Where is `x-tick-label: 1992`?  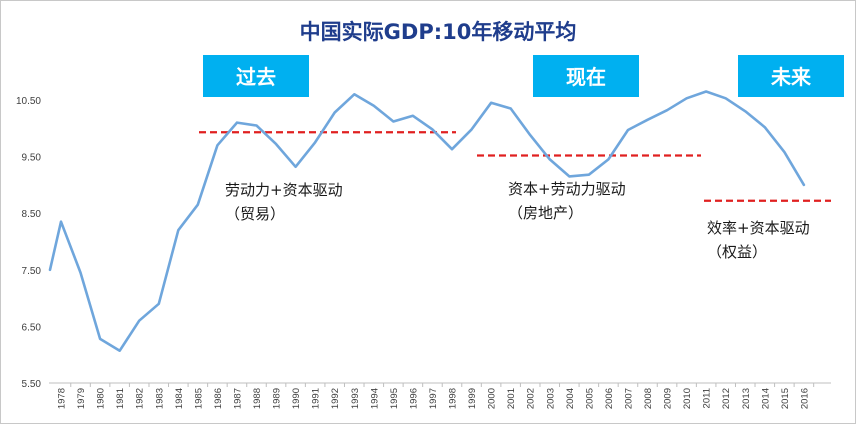
x-tick-label: 1992 is located at coordinates (335, 398).